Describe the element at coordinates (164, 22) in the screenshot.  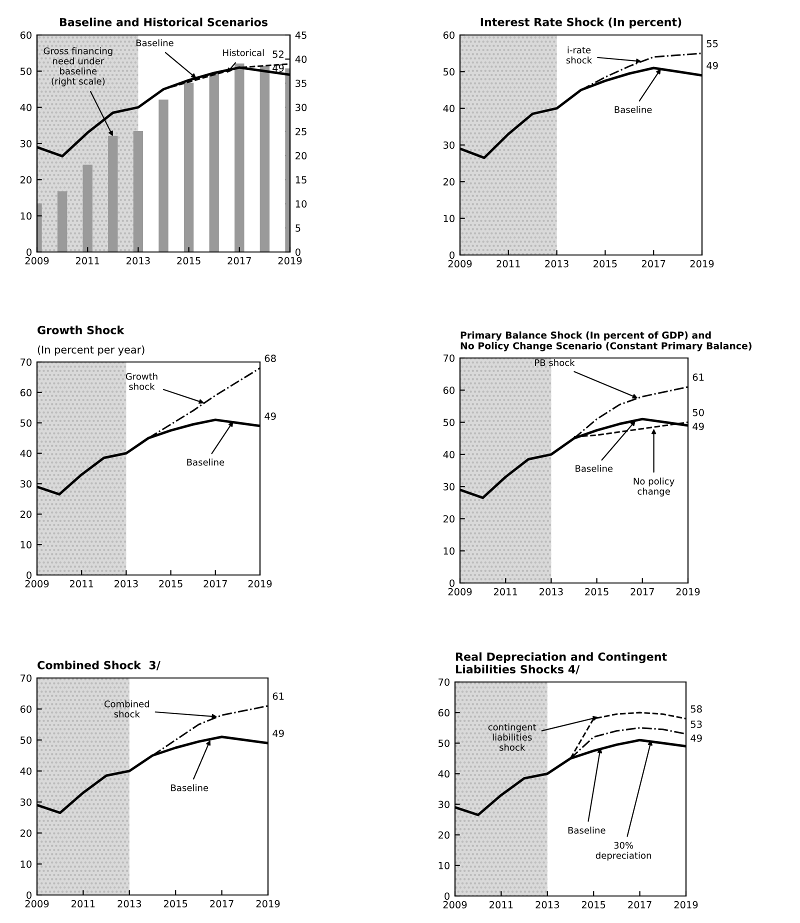
I see `chart-title: Baseline and Historical Scenarios` at that location.